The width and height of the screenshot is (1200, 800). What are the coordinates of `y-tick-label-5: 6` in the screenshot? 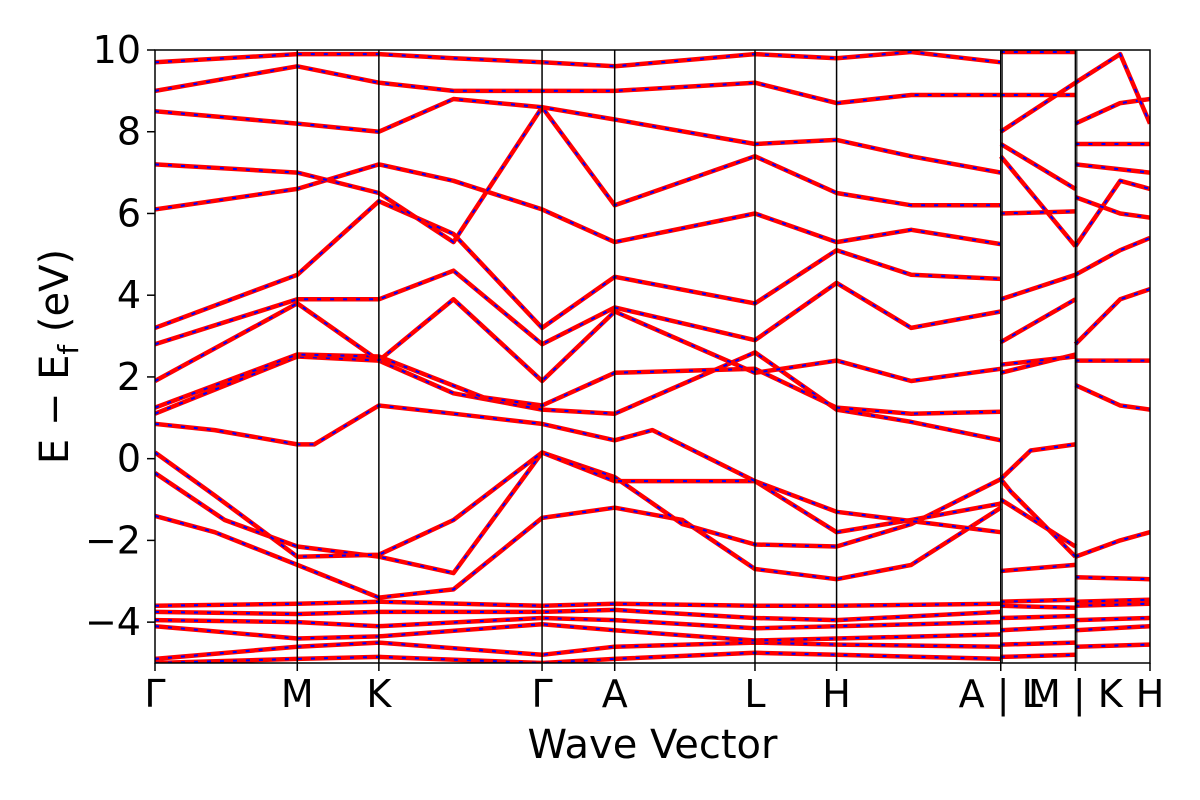 It's located at (129, 213).